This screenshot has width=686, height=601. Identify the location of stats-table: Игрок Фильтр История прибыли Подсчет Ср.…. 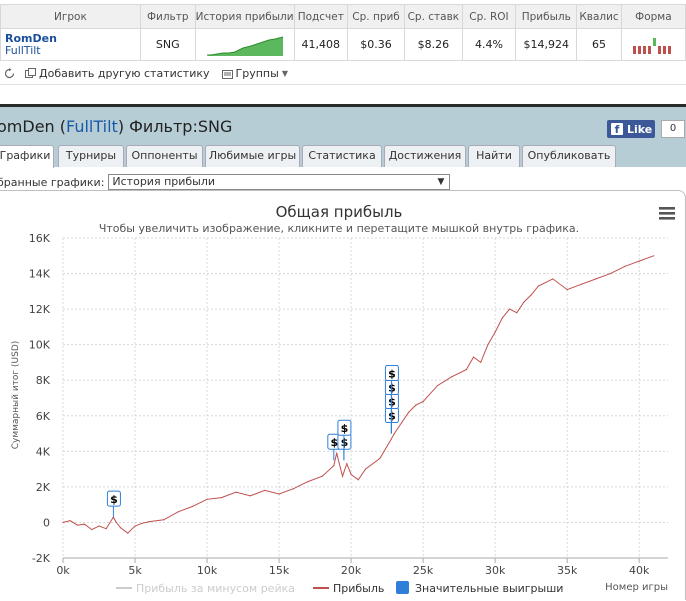
(343, 32).